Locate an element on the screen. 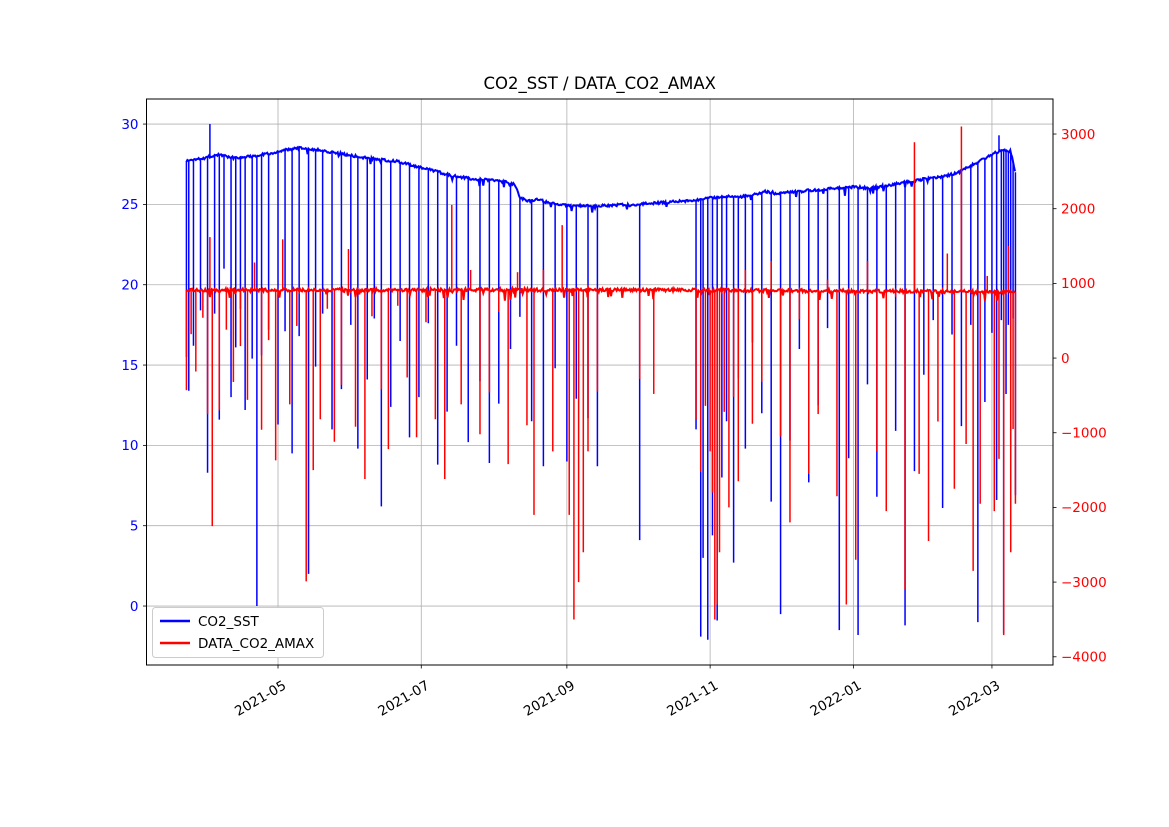  legend-label: DATA_CO2_AMAX is located at coordinates (256, 644).